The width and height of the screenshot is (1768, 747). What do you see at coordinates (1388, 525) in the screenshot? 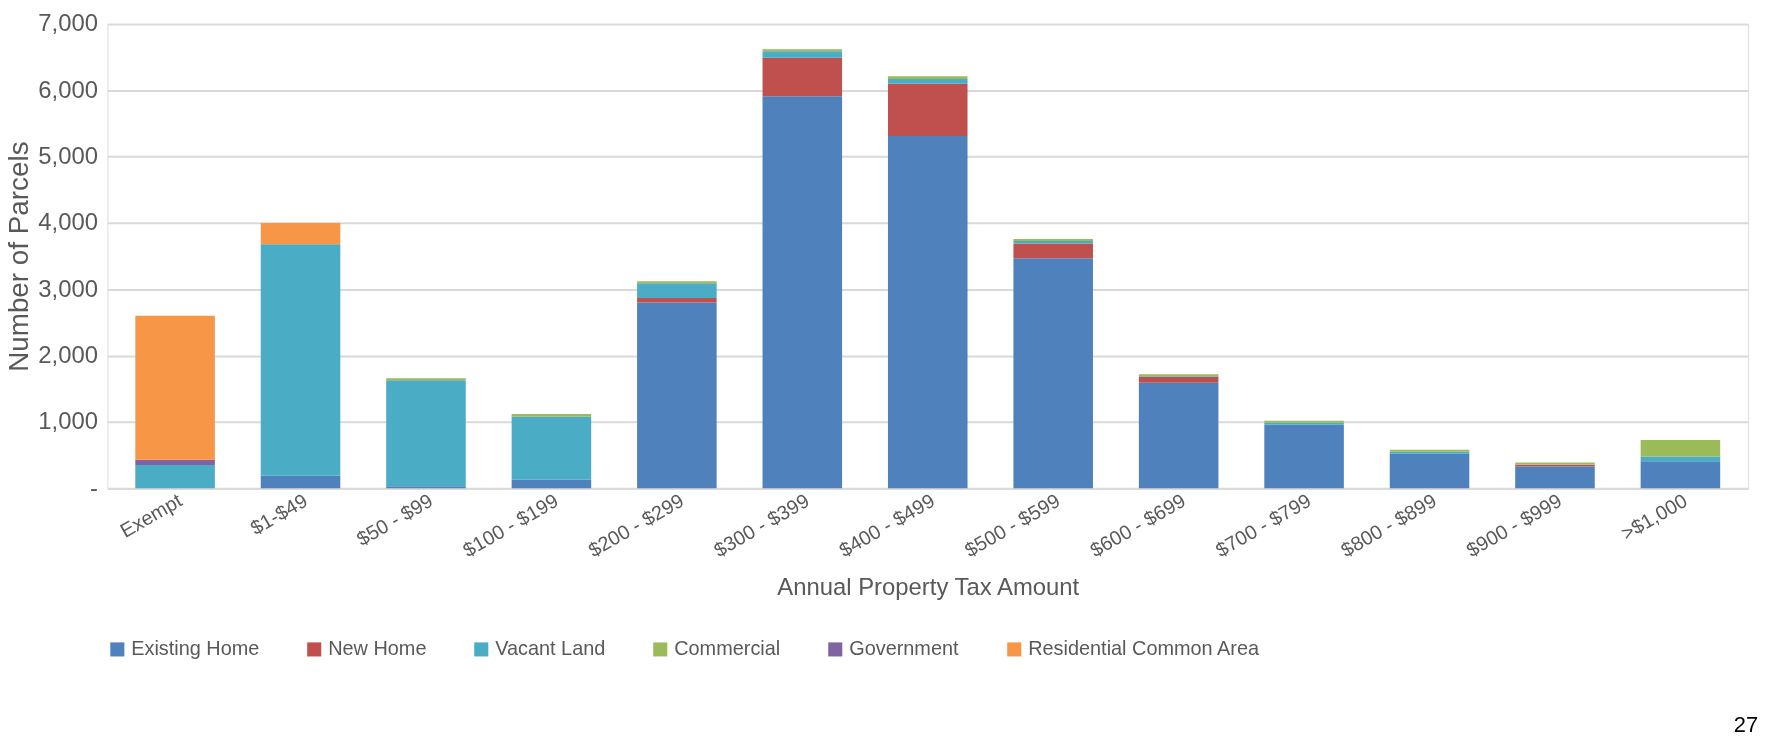
I see `x-tick-label: $800 - $899` at bounding box center [1388, 525].